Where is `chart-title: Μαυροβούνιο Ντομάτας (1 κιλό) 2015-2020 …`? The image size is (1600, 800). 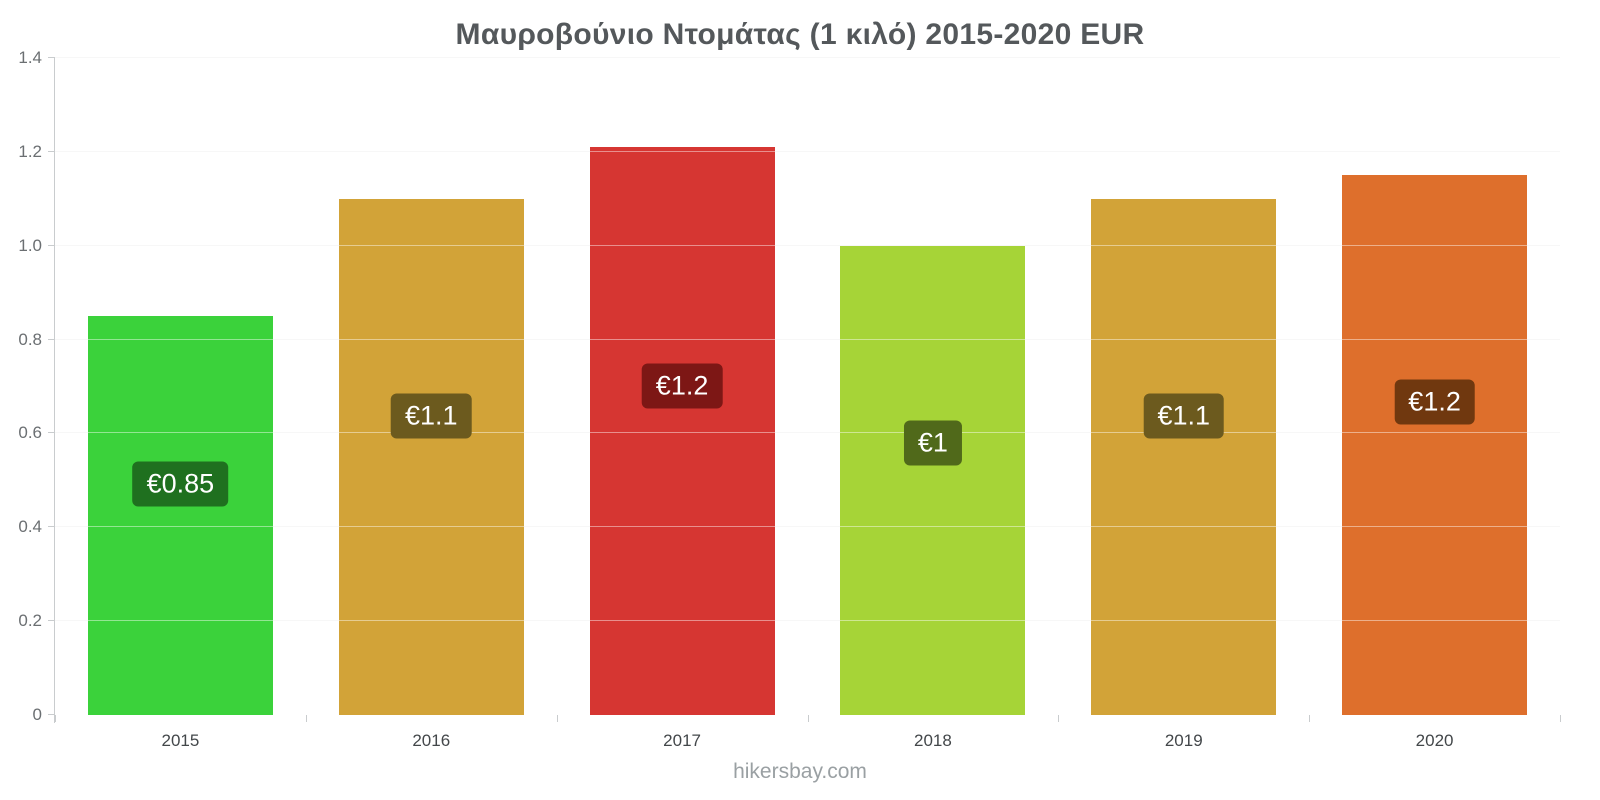
chart-title: Μαυροβούνιο Ντομάτας (1 κιλό) 2015-2020 … is located at coordinates (800, 34).